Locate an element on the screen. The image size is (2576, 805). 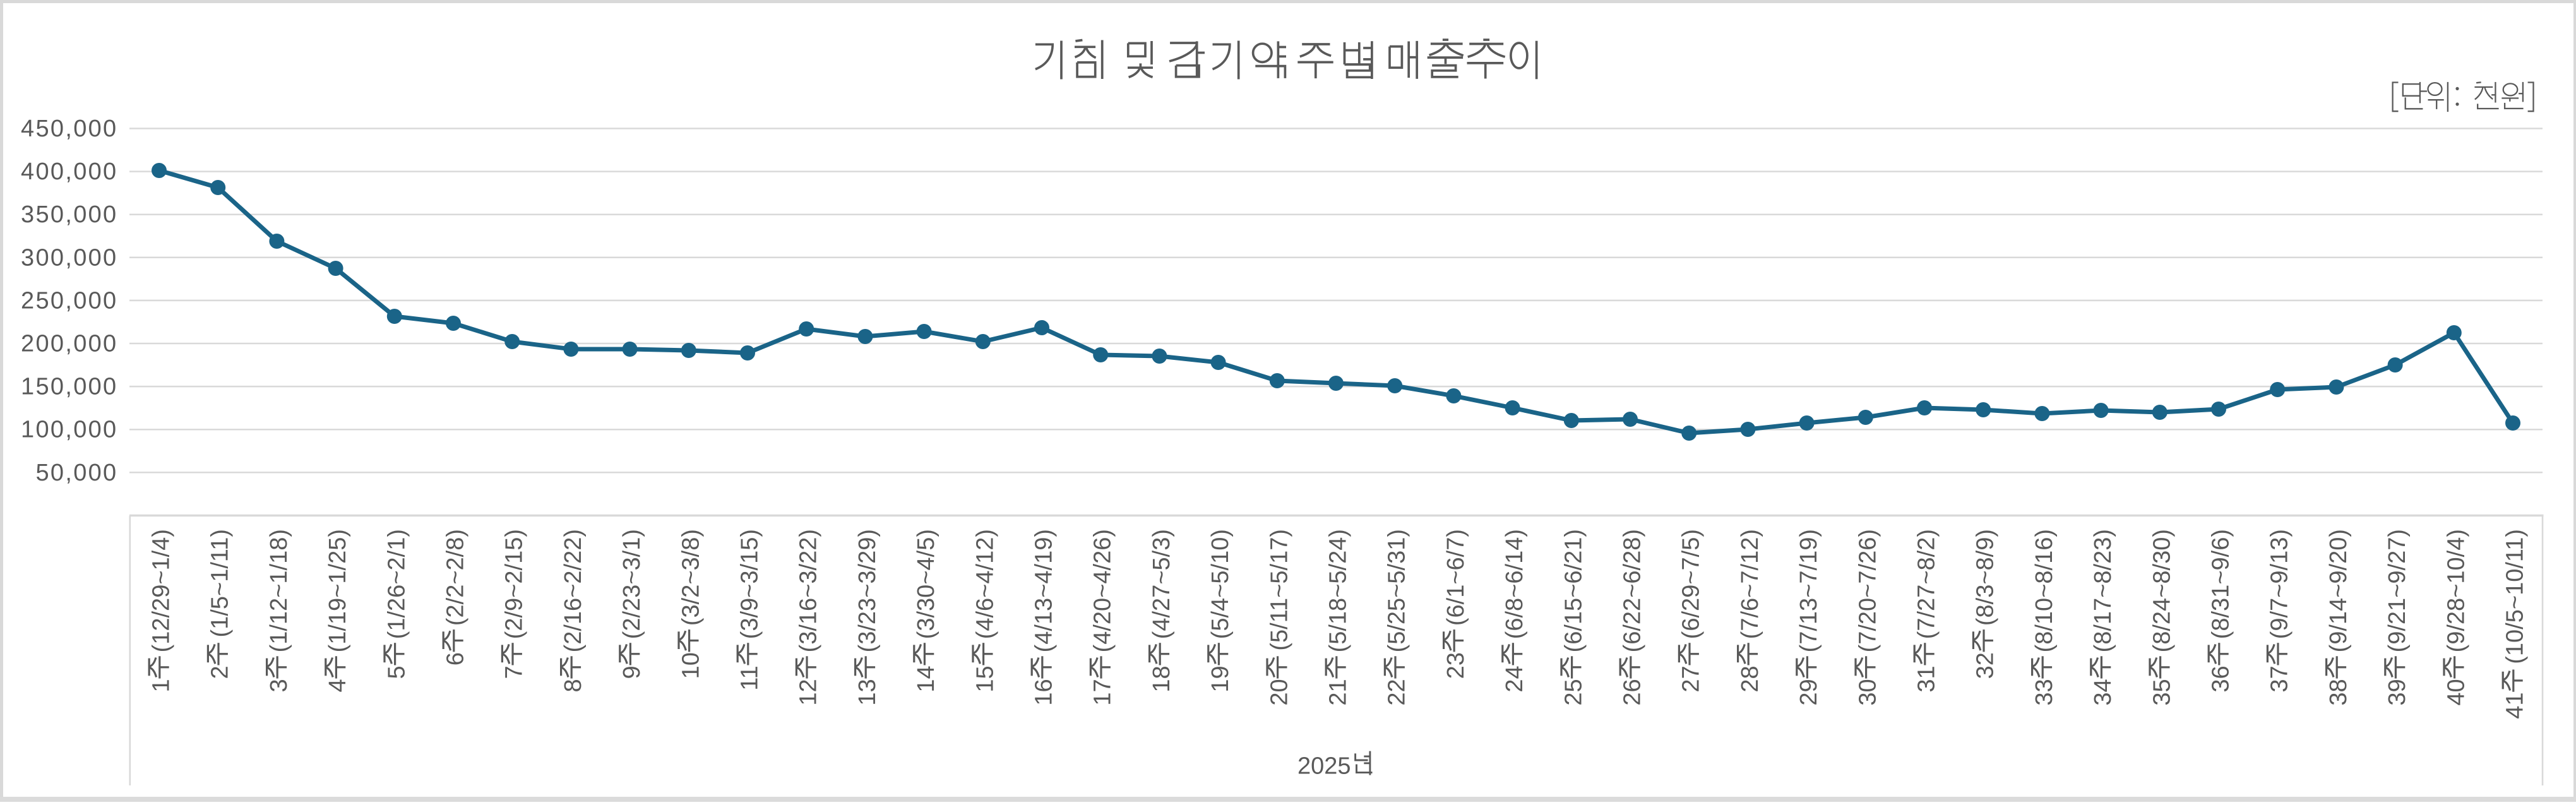
svg-text: (6/29~7/5) is located at coordinates (1691, 584).